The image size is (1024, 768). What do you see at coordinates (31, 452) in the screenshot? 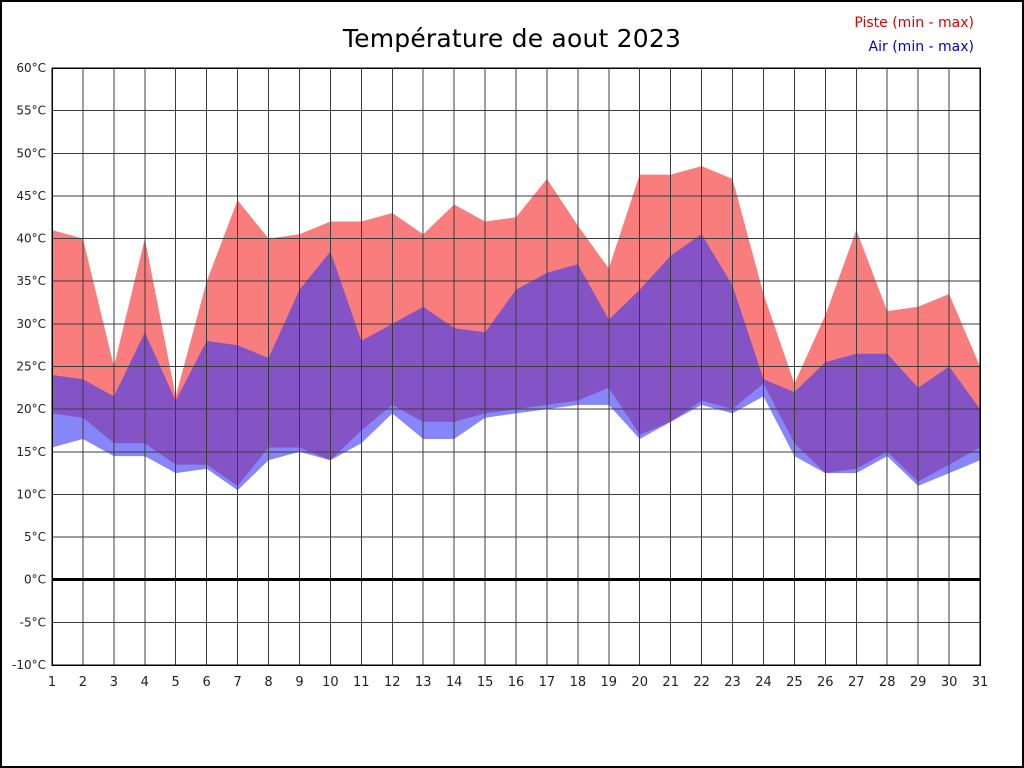
I see `svg-text: 15°C` at bounding box center [31, 452].